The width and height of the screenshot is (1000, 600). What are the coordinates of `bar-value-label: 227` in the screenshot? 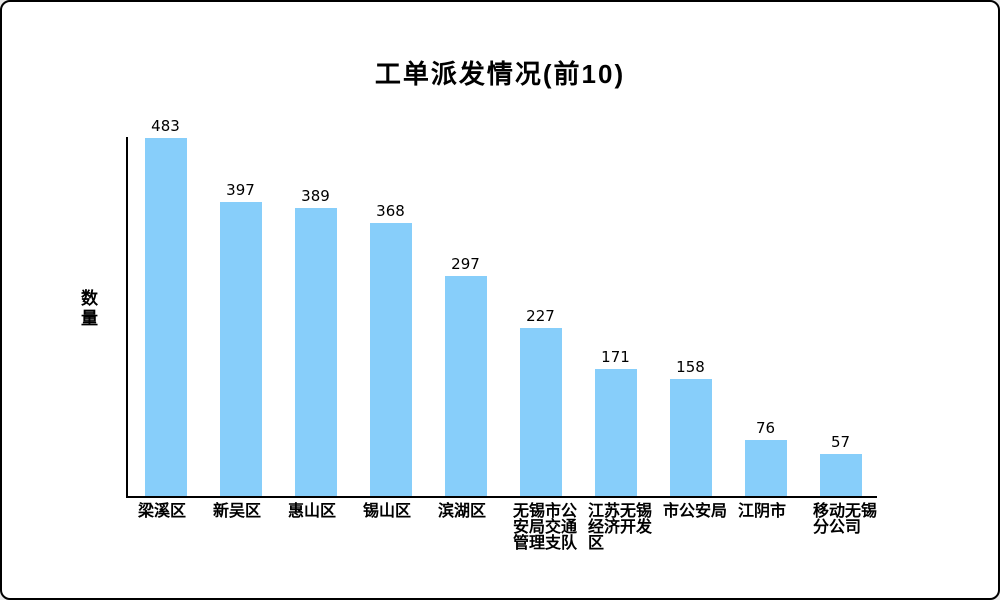 It's located at (540, 316).